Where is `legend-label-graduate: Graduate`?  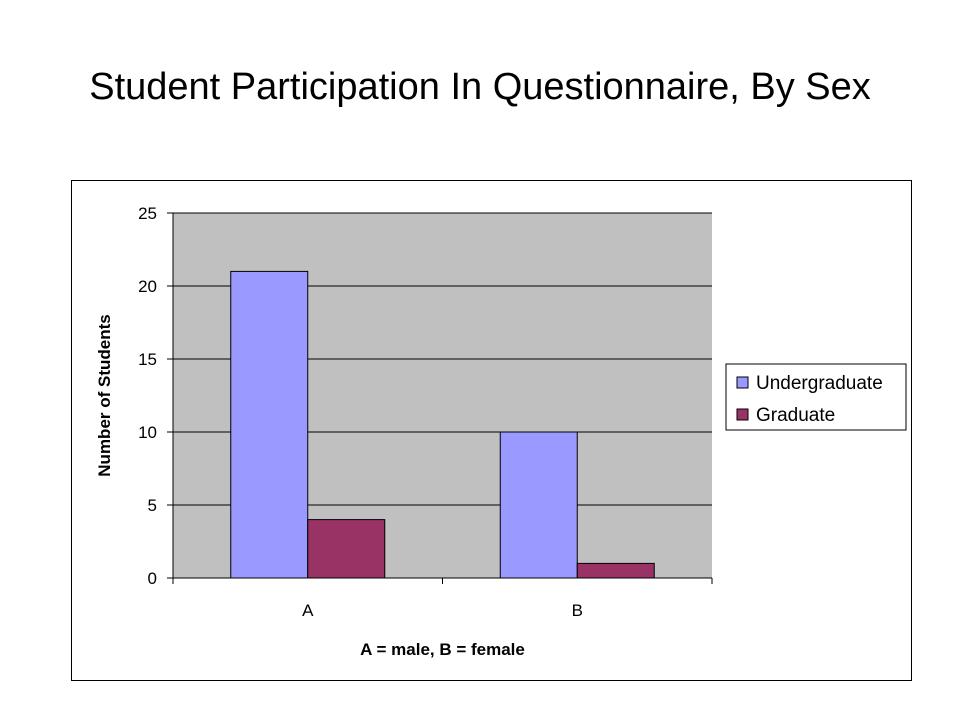 legend-label-graduate: Graduate is located at coordinates (795, 415).